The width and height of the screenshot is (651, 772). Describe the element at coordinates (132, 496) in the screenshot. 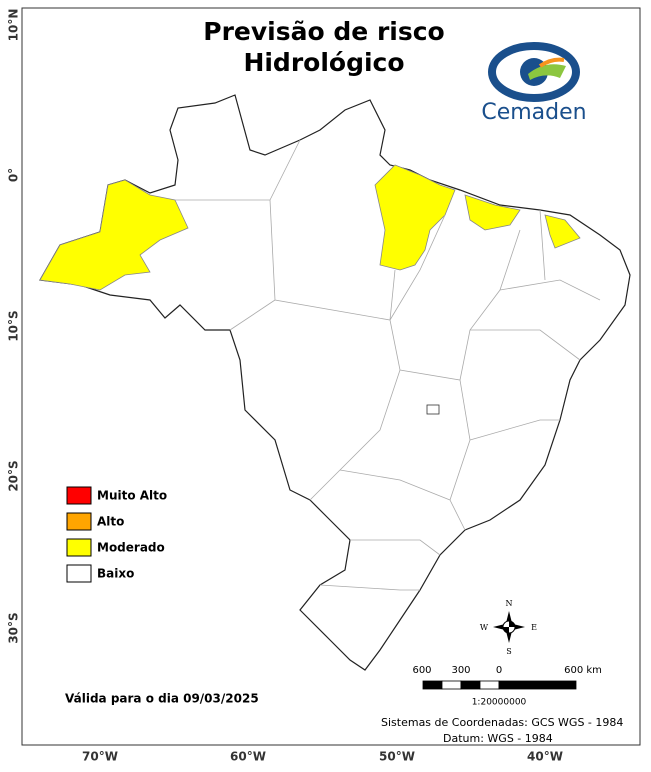

I see `legend-label: Muito Alto` at that location.